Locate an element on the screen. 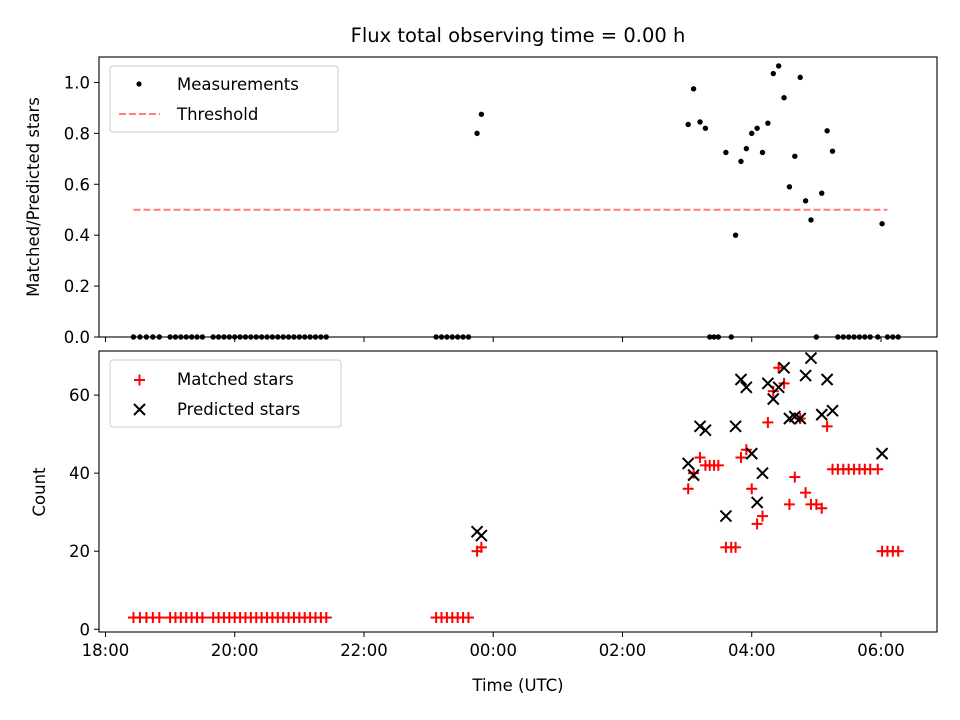  top-y-tick-label: 0.4 is located at coordinates (77, 235).